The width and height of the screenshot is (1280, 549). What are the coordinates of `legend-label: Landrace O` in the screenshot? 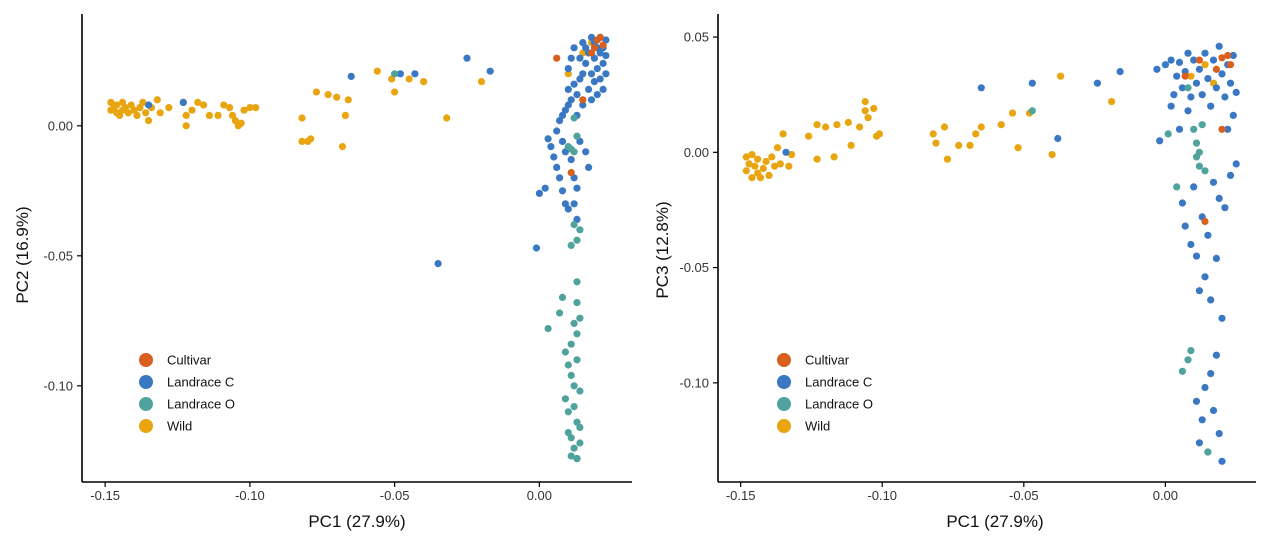 It's located at (839, 404).